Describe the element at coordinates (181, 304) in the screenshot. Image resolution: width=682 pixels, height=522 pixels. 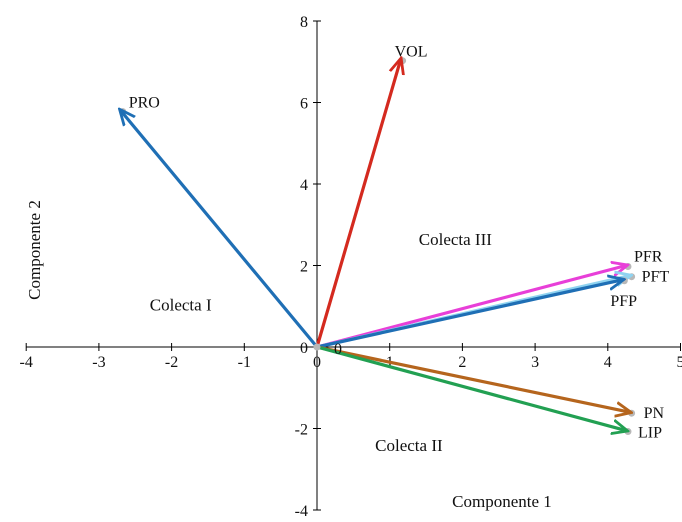
I see `annotation-label: Colecta I` at that location.